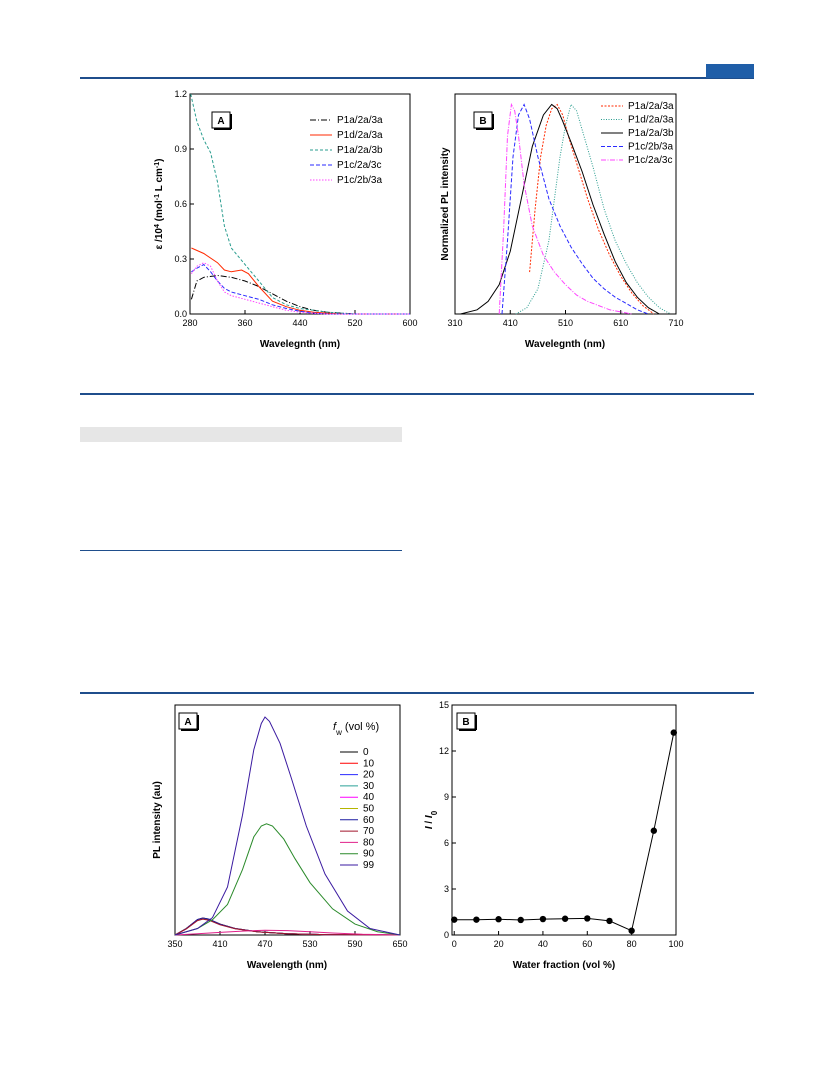  Describe the element at coordinates (446, 843) in the screenshot. I see `y-tick-label: 6` at that location.